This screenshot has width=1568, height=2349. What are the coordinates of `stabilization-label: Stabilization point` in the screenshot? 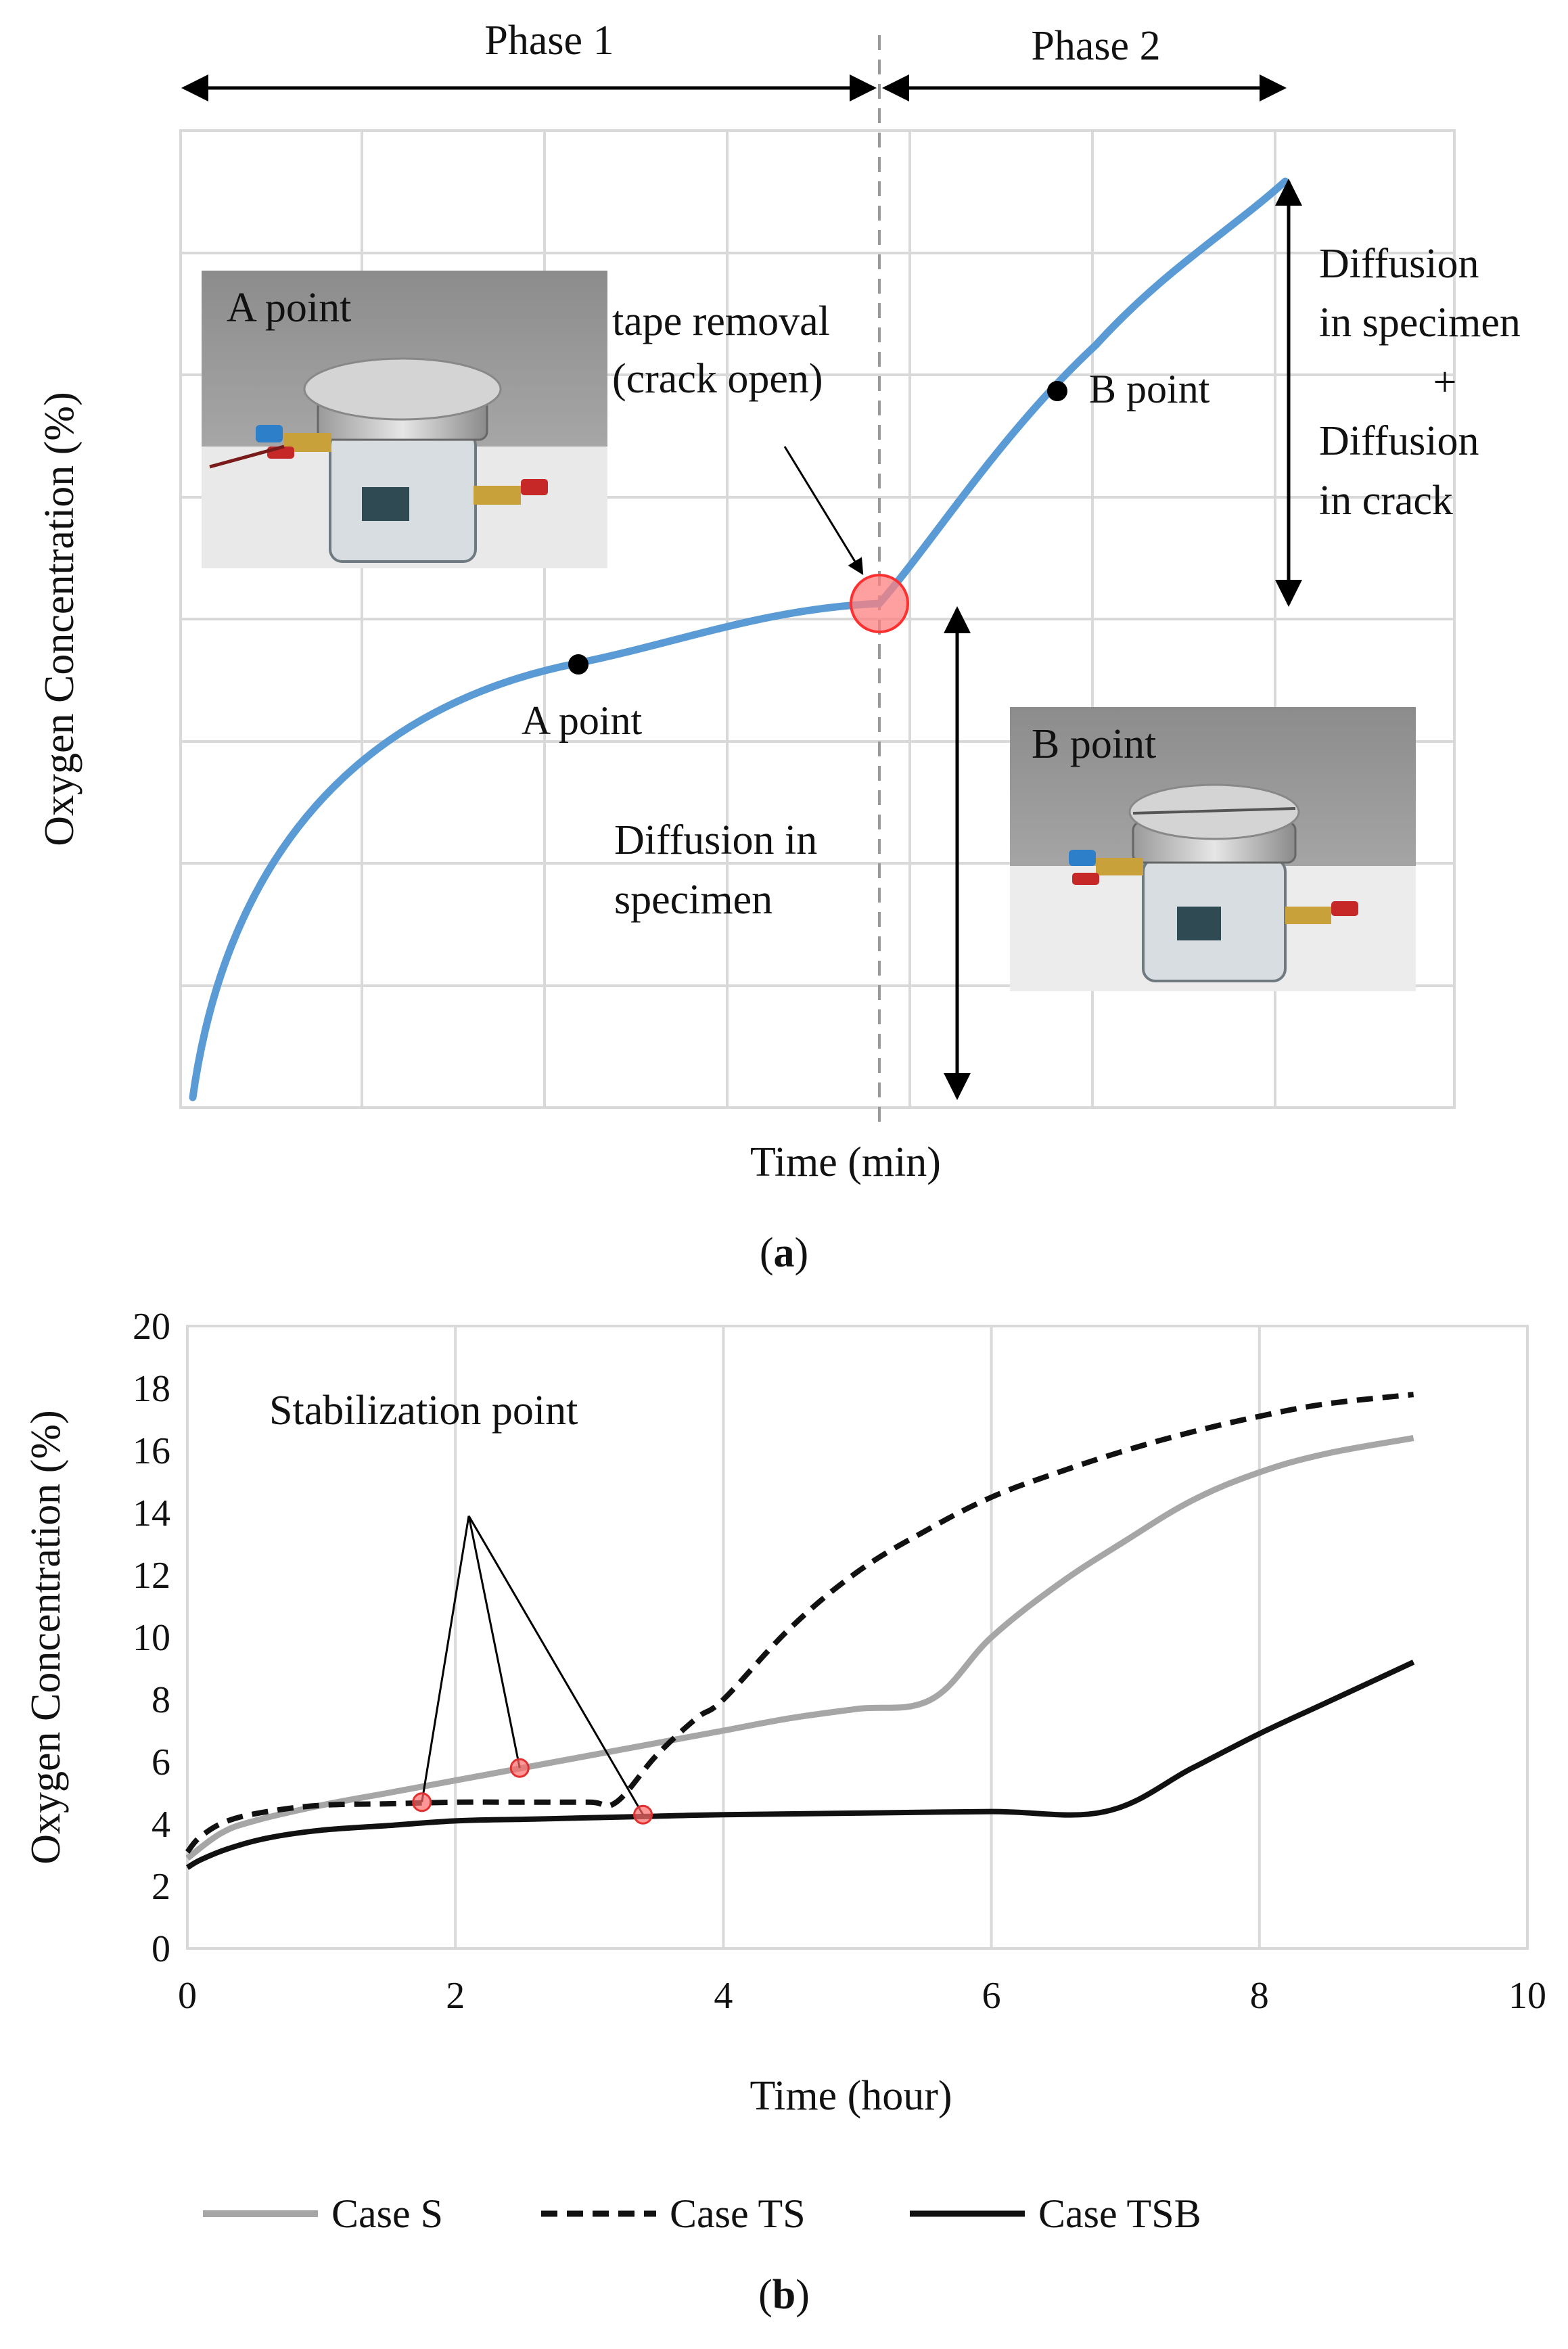 It's located at (424, 1411).